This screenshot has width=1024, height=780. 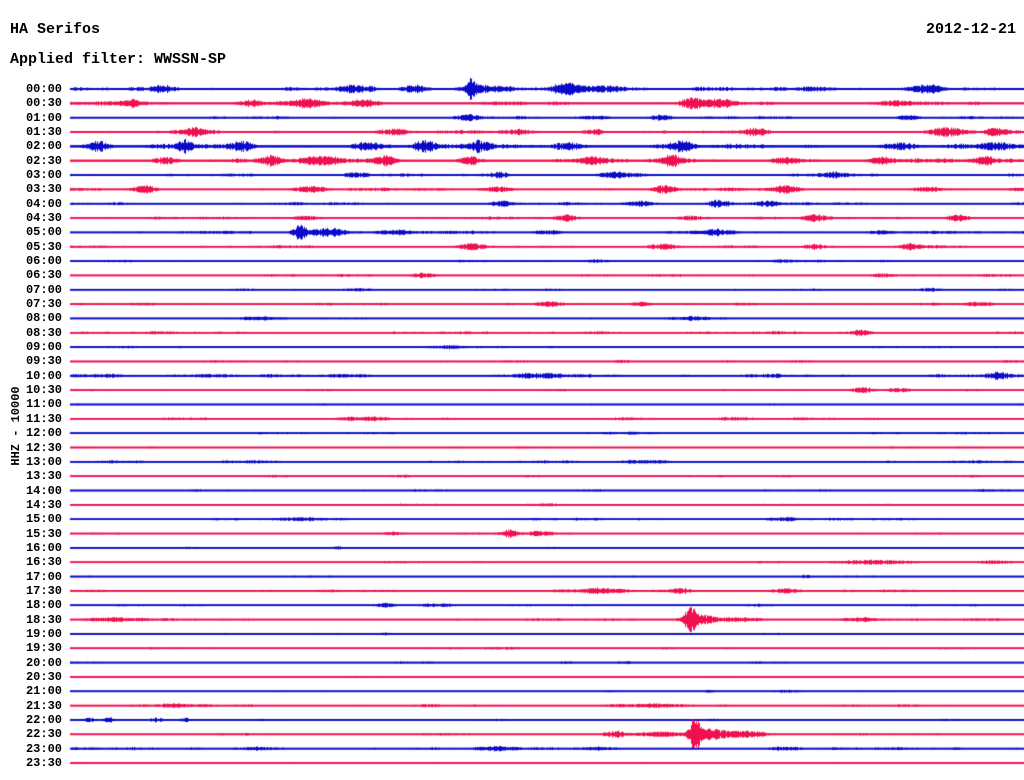 What do you see at coordinates (43, 504) in the screenshot?
I see `time-label: 14:30` at bounding box center [43, 504].